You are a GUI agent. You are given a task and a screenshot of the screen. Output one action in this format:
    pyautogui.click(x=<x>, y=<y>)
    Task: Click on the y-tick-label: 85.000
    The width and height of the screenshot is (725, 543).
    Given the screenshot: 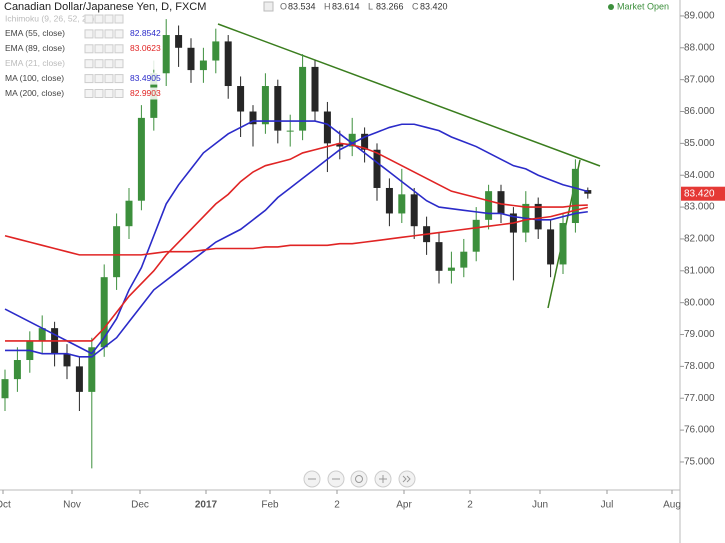 What is the action you would take?
    pyautogui.click(x=699, y=143)
    